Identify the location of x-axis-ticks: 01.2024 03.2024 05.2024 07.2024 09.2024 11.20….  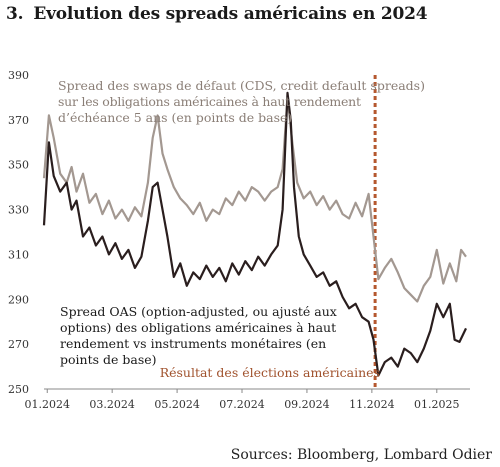
(242, 400).